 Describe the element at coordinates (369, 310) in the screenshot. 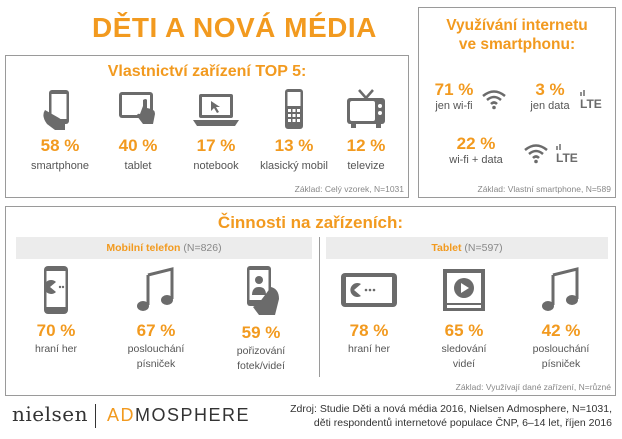

I see `tablet-activity-games: 78 % hraní her` at that location.